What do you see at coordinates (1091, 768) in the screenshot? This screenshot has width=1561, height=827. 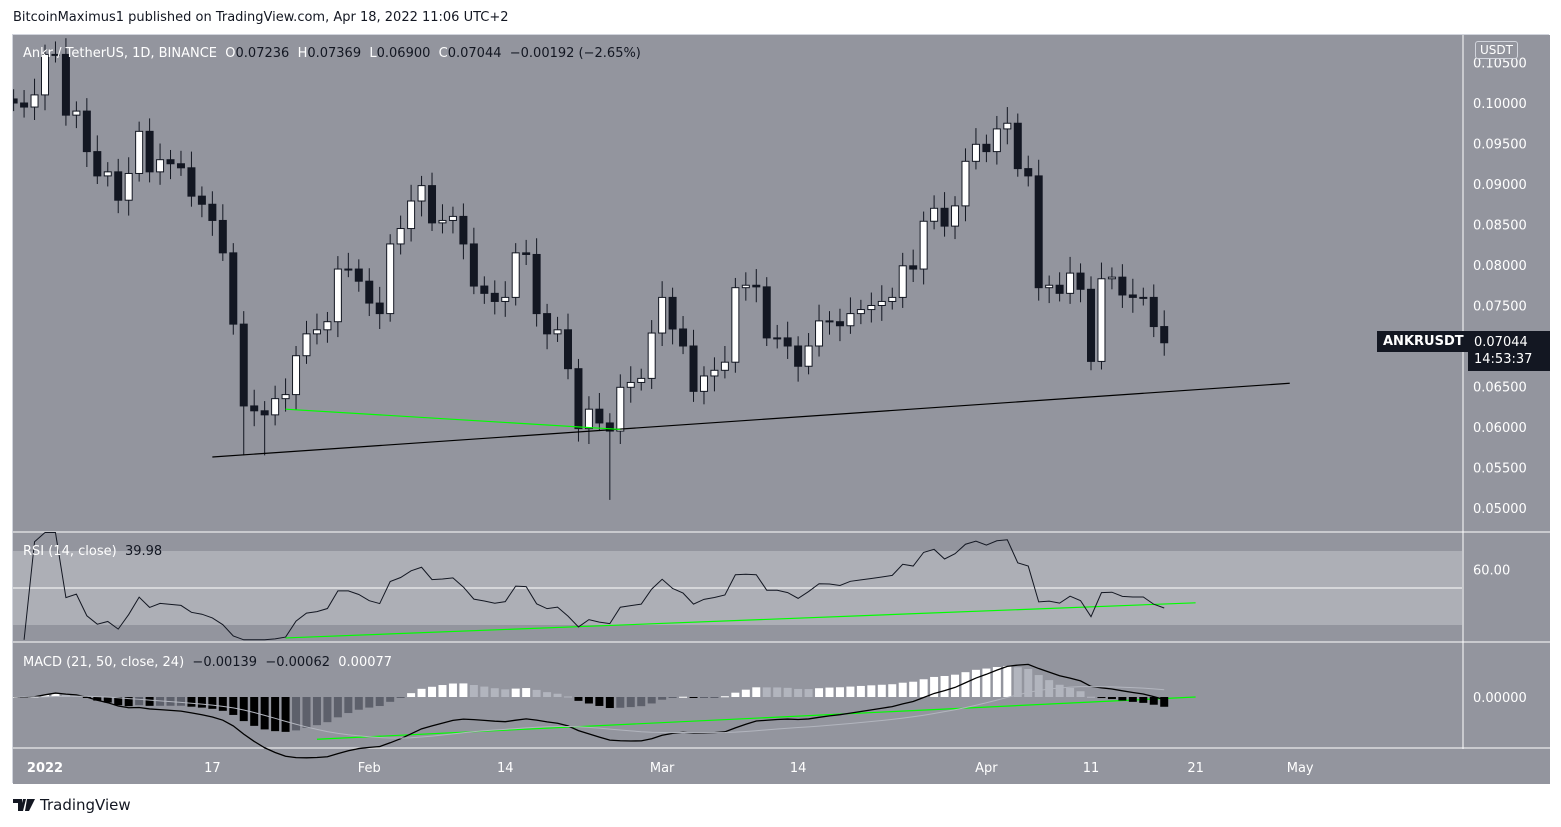 I see `time-tick: 11` at bounding box center [1091, 768].